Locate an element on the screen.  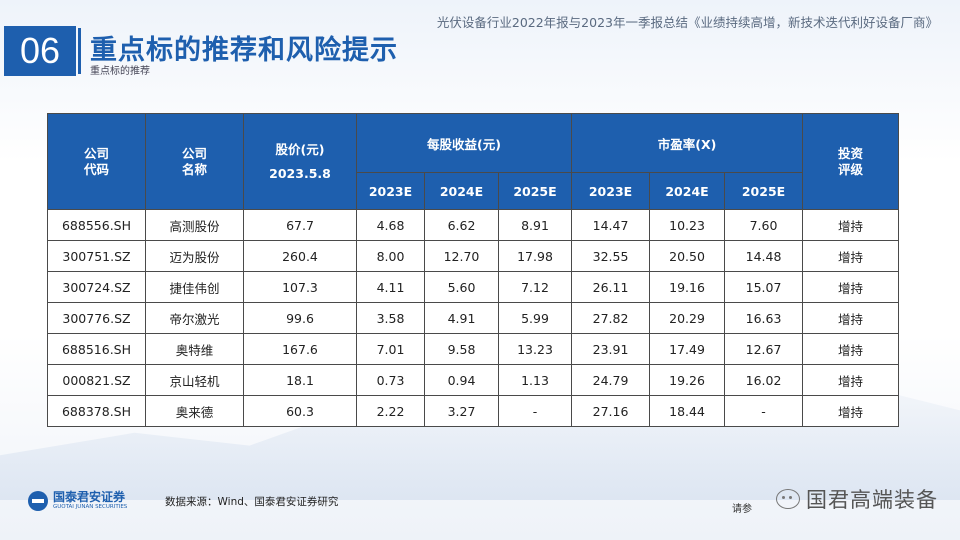
cell-pe-2023e: 24.79 is located at coordinates (611, 380).